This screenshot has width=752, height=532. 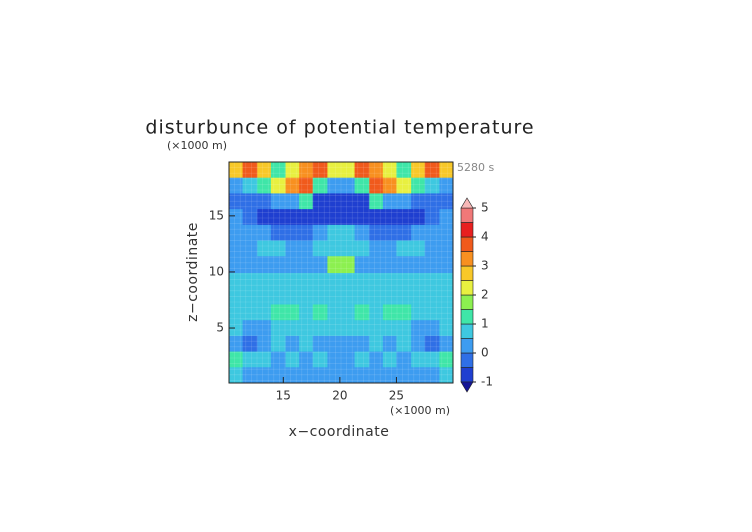 What do you see at coordinates (475, 167) in the screenshot?
I see `time-label: 5280 s` at bounding box center [475, 167].